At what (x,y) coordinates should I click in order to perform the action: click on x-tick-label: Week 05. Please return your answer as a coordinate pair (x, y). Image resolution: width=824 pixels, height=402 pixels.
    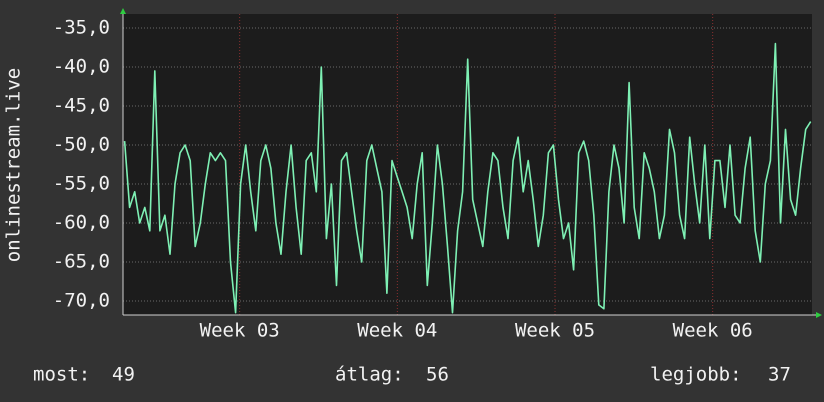
    Looking at the image, I should click on (555, 331).